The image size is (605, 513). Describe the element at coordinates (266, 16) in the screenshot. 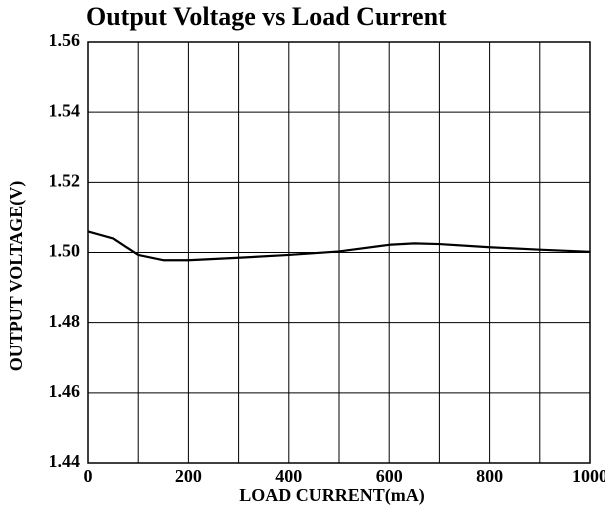

I see `chart-title: Output Voltage vs Load Current` at that location.